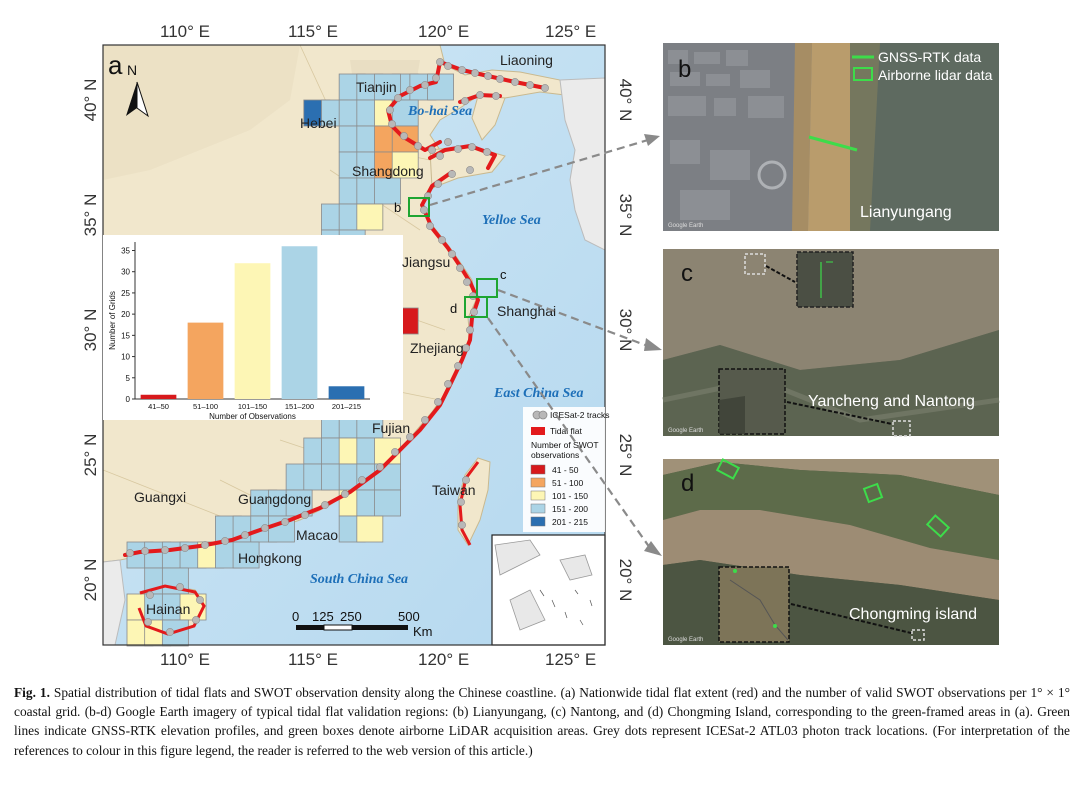 This screenshot has height=791, width=1080. I want to click on y-tick-label: 30, so click(125, 272).